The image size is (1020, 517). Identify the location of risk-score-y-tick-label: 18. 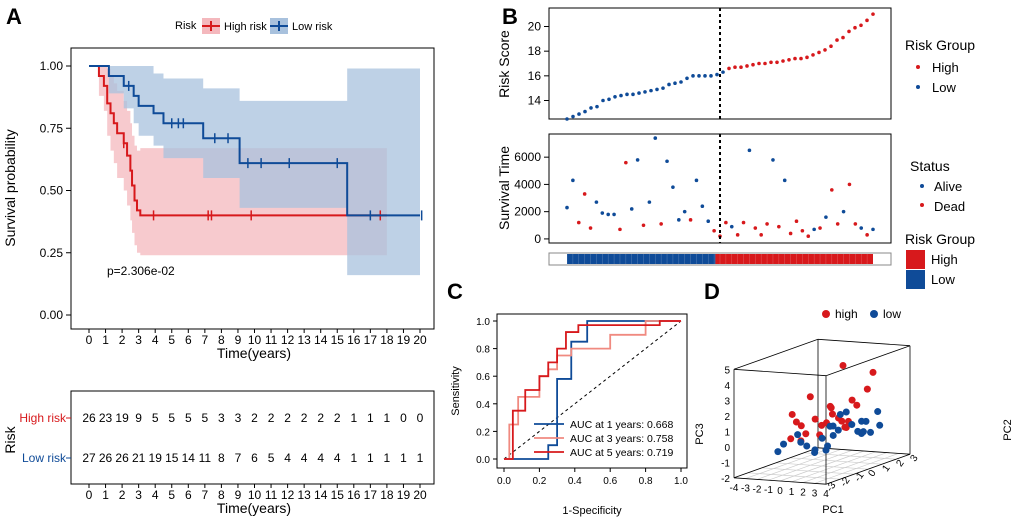
(535, 51).